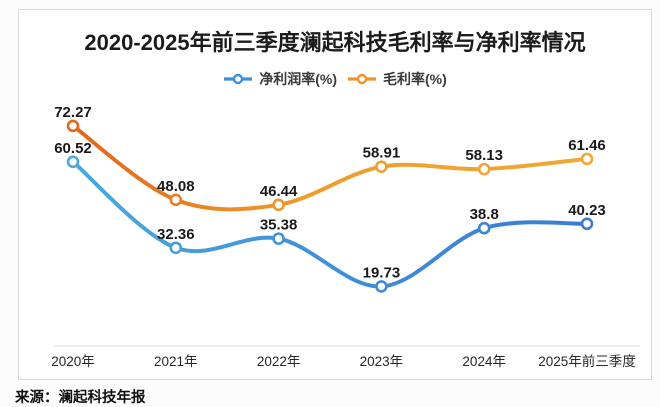 This screenshot has height=407, width=660. What do you see at coordinates (73, 112) in the screenshot?
I see `value-label: 72.27` at bounding box center [73, 112].